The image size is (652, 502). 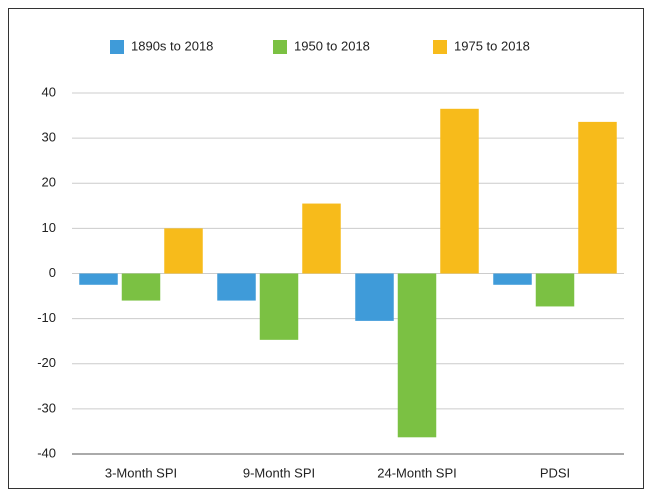 I want to click on y-tick-label: 20, so click(x=49, y=182).